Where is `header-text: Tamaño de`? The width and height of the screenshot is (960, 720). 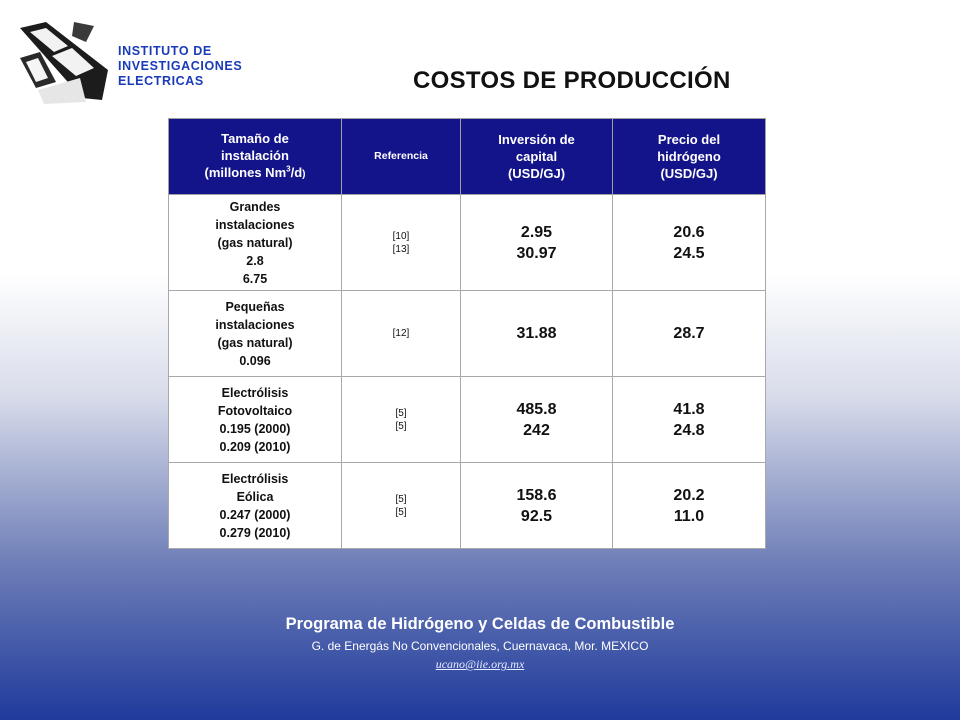 header-text: Tamaño de is located at coordinates (255, 138).